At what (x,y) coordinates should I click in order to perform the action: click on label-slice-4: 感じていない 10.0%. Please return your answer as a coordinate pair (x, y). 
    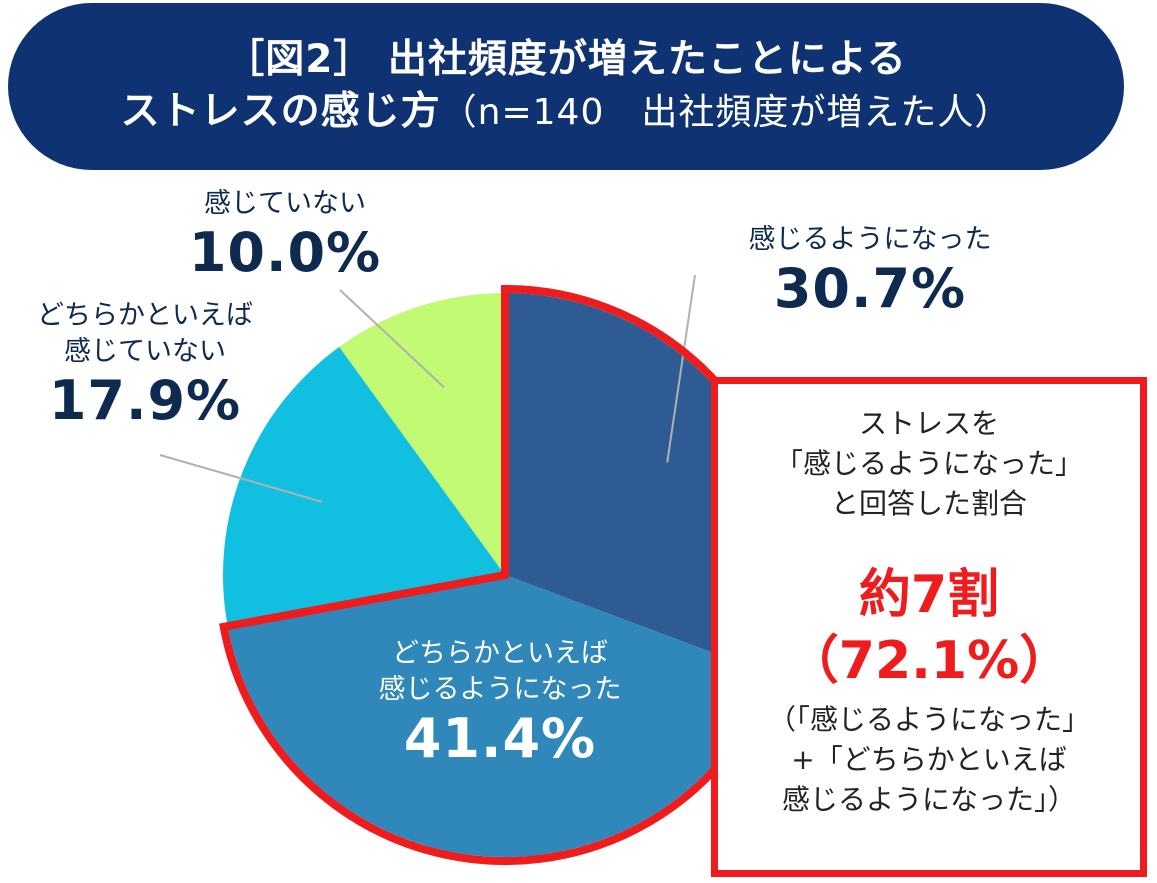
    Looking at the image, I should click on (285, 235).